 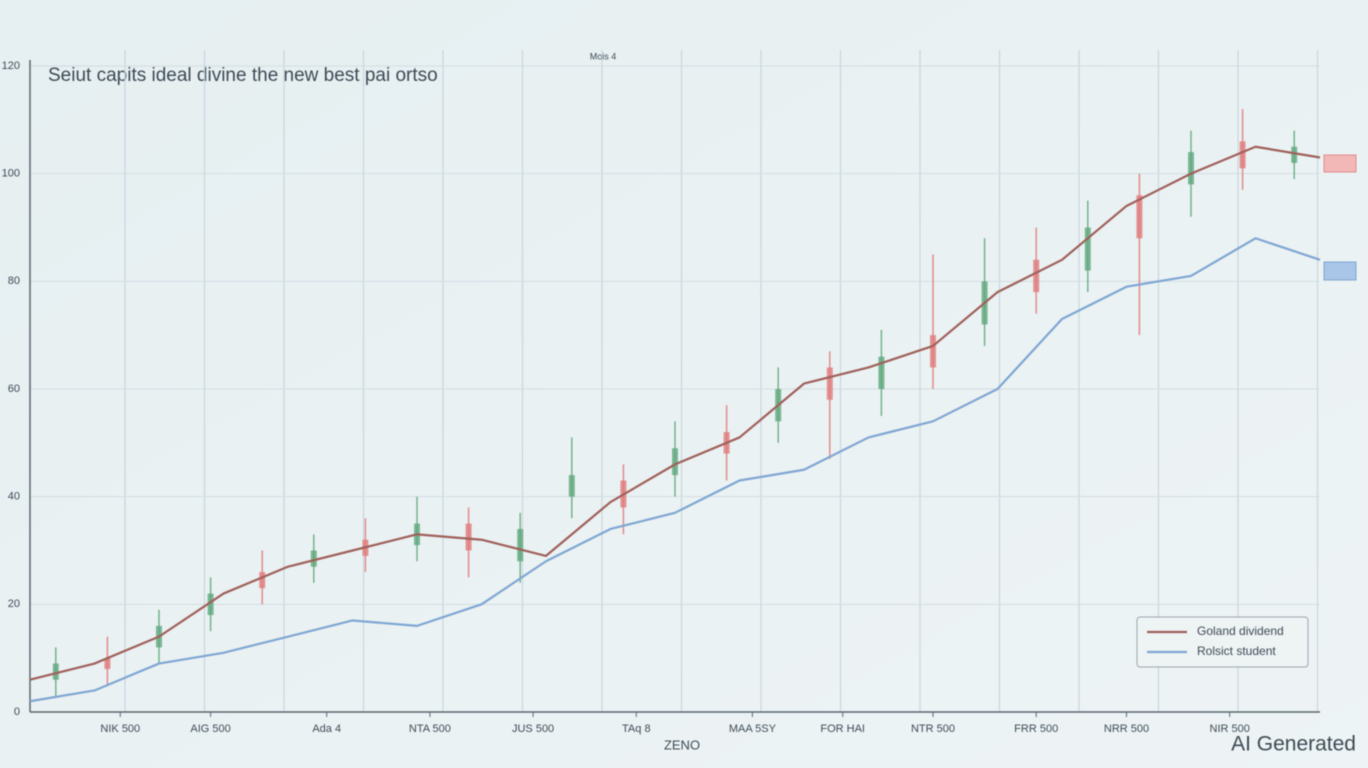 I want to click on x-tick-label: FOR HAI, so click(x=842, y=729).